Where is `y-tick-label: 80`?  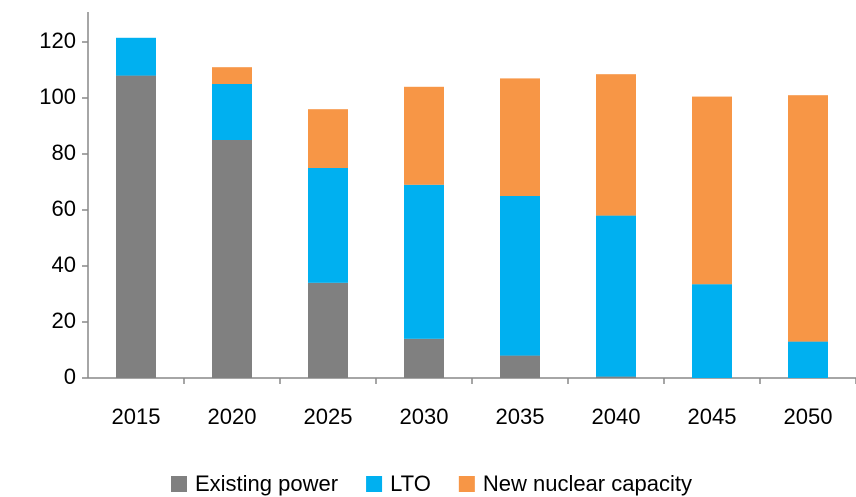
y-tick-label: 80 is located at coordinates (64, 152).